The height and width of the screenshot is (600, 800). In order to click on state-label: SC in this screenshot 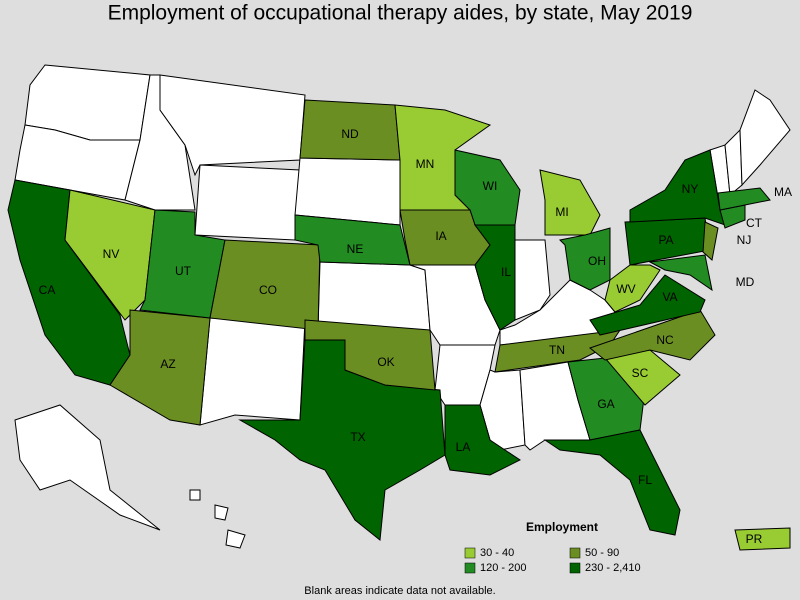, I will do `click(640, 373)`.